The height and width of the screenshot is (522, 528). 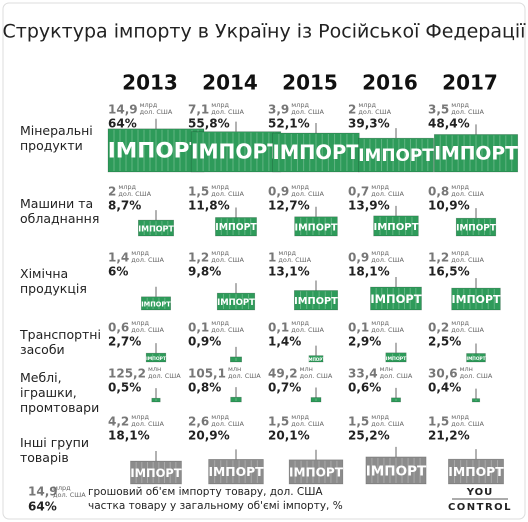 What do you see at coordinates (56, 138) in the screenshot?
I see `row-label: Мінеральні продукти` at bounding box center [56, 138].